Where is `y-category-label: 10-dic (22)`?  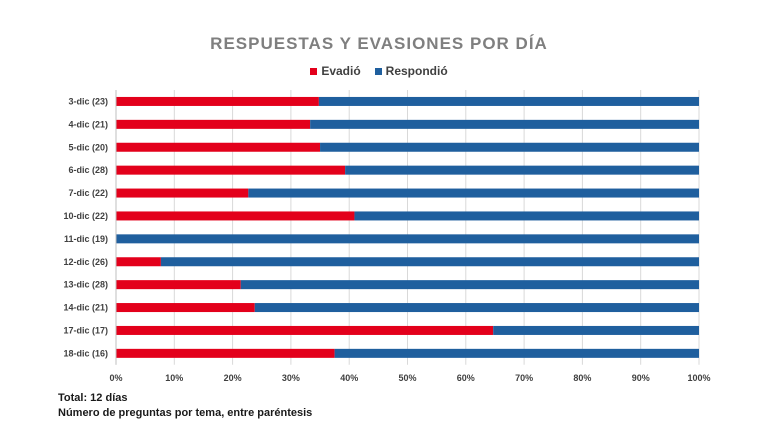 y-category-label: 10-dic (22) is located at coordinates (85, 216).